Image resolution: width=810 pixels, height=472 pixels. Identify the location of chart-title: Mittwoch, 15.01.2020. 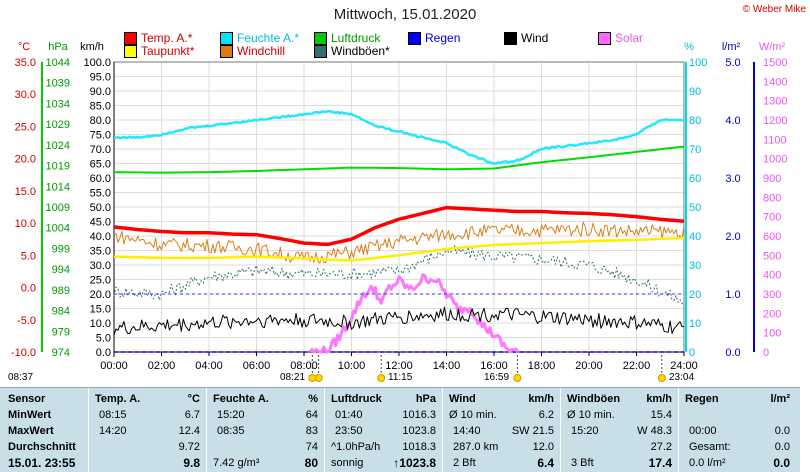
(405, 14).